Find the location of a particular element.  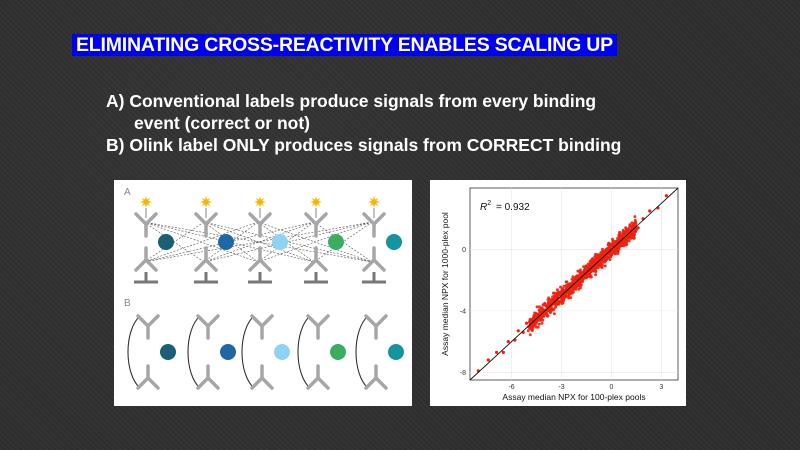

x-tick-label: -6 is located at coordinates (511, 387).